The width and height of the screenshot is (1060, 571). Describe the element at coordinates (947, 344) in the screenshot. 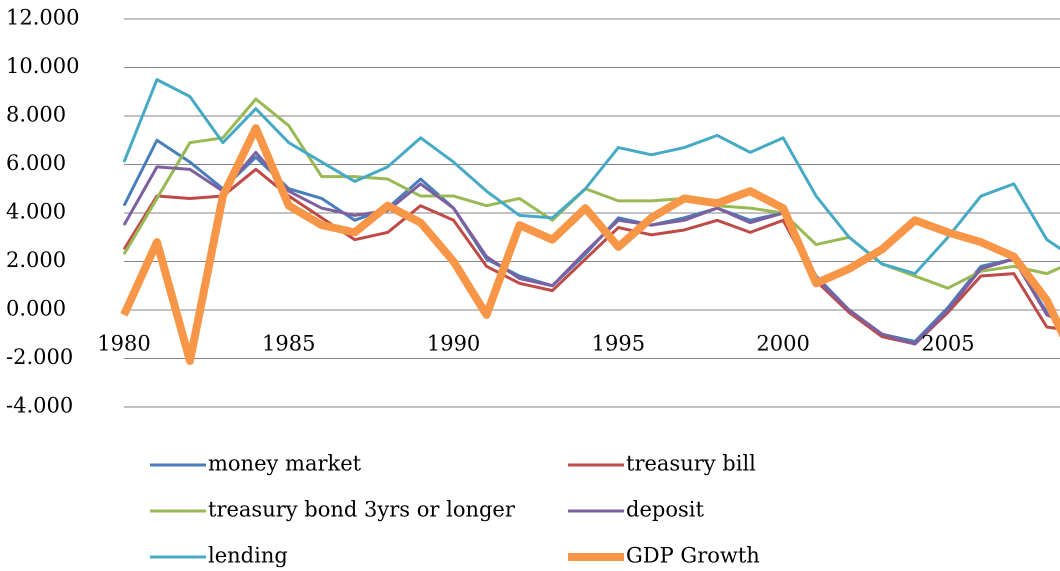

I see `x-tick-label: 2005` at that location.